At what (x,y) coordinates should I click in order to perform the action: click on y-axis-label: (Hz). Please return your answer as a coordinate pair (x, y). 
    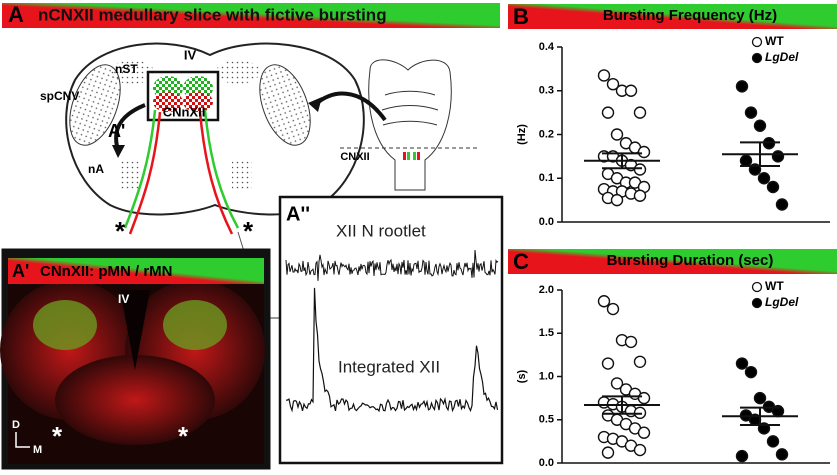
    Looking at the image, I should click on (522, 134).